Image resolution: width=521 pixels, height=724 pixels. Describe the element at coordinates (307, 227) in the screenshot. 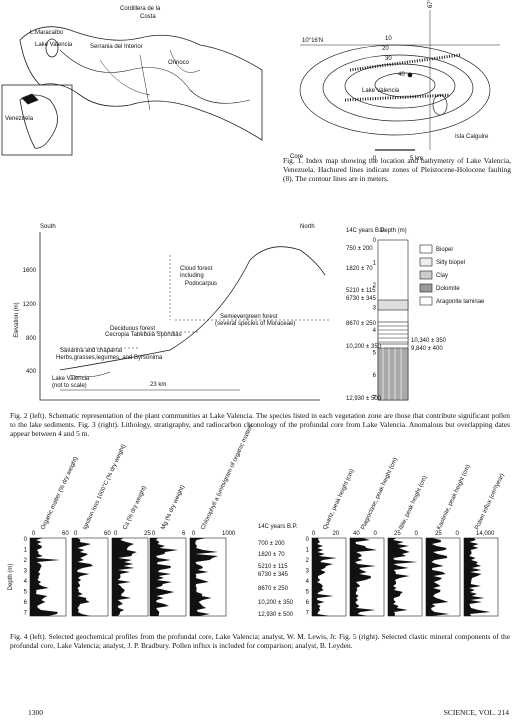

I see `axis-label: North` at that location.